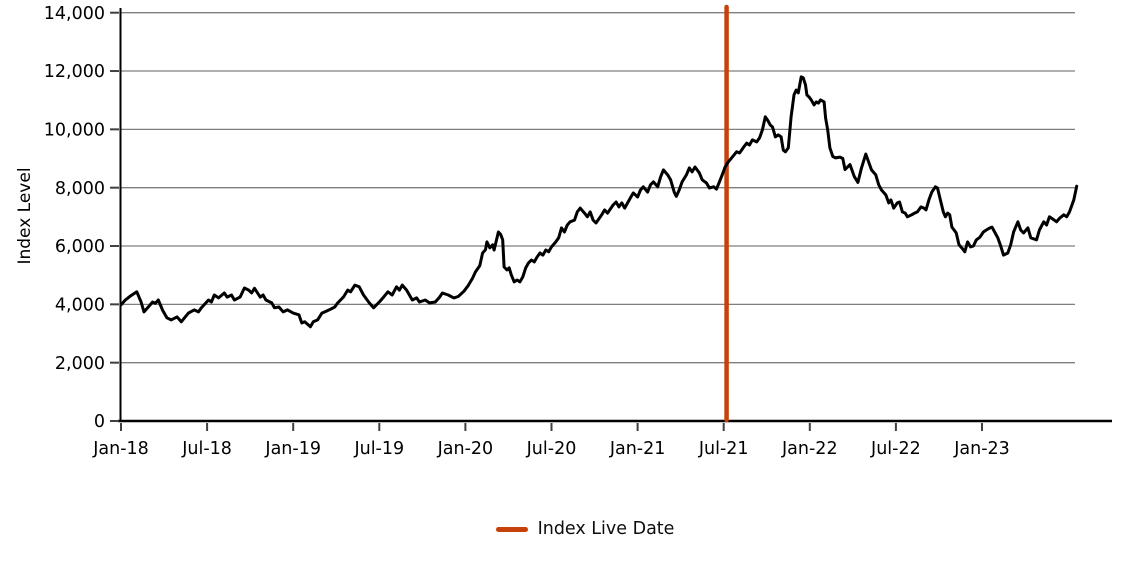 The width and height of the screenshot is (1146, 573). I want to click on x-tick-label: Jan-19, so click(292, 449).